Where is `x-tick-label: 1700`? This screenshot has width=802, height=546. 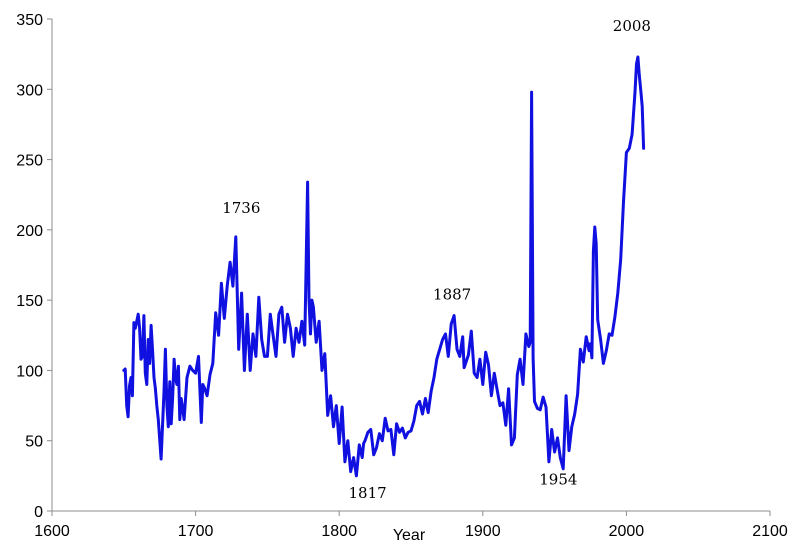
x-tick-label: 1700 is located at coordinates (196, 531).